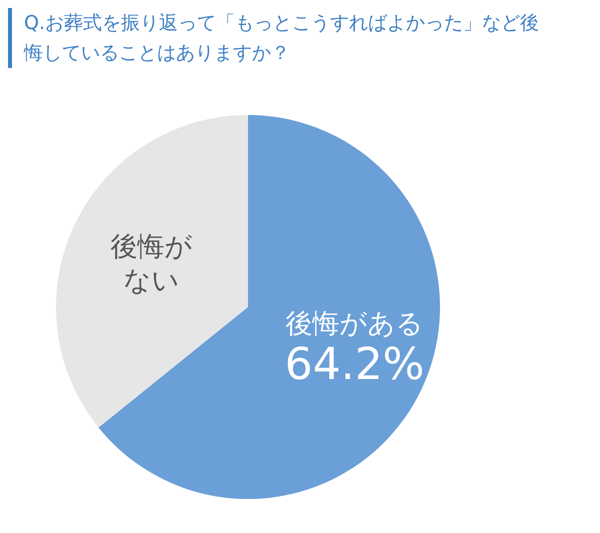 The image size is (600, 533). I want to click on slice-label: 後悔がない, so click(151, 264).